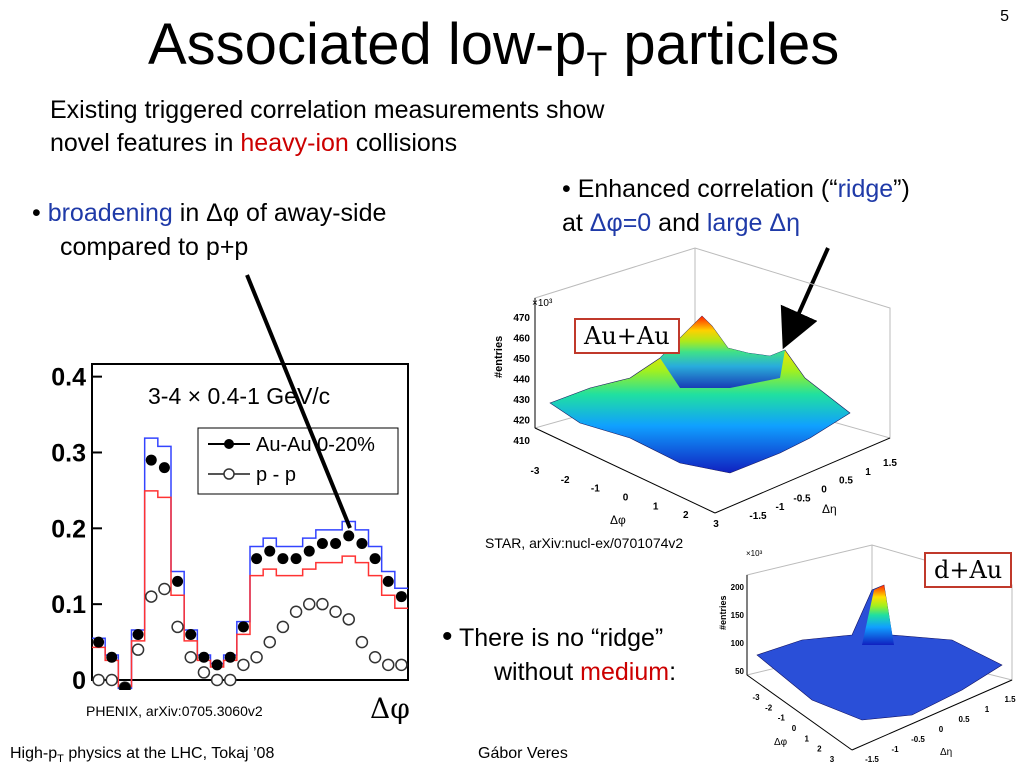 This screenshot has width=1023, height=767. What do you see at coordinates (68, 605) in the screenshot?
I see `phenix-y-tick-label: 0.1` at bounding box center [68, 605].